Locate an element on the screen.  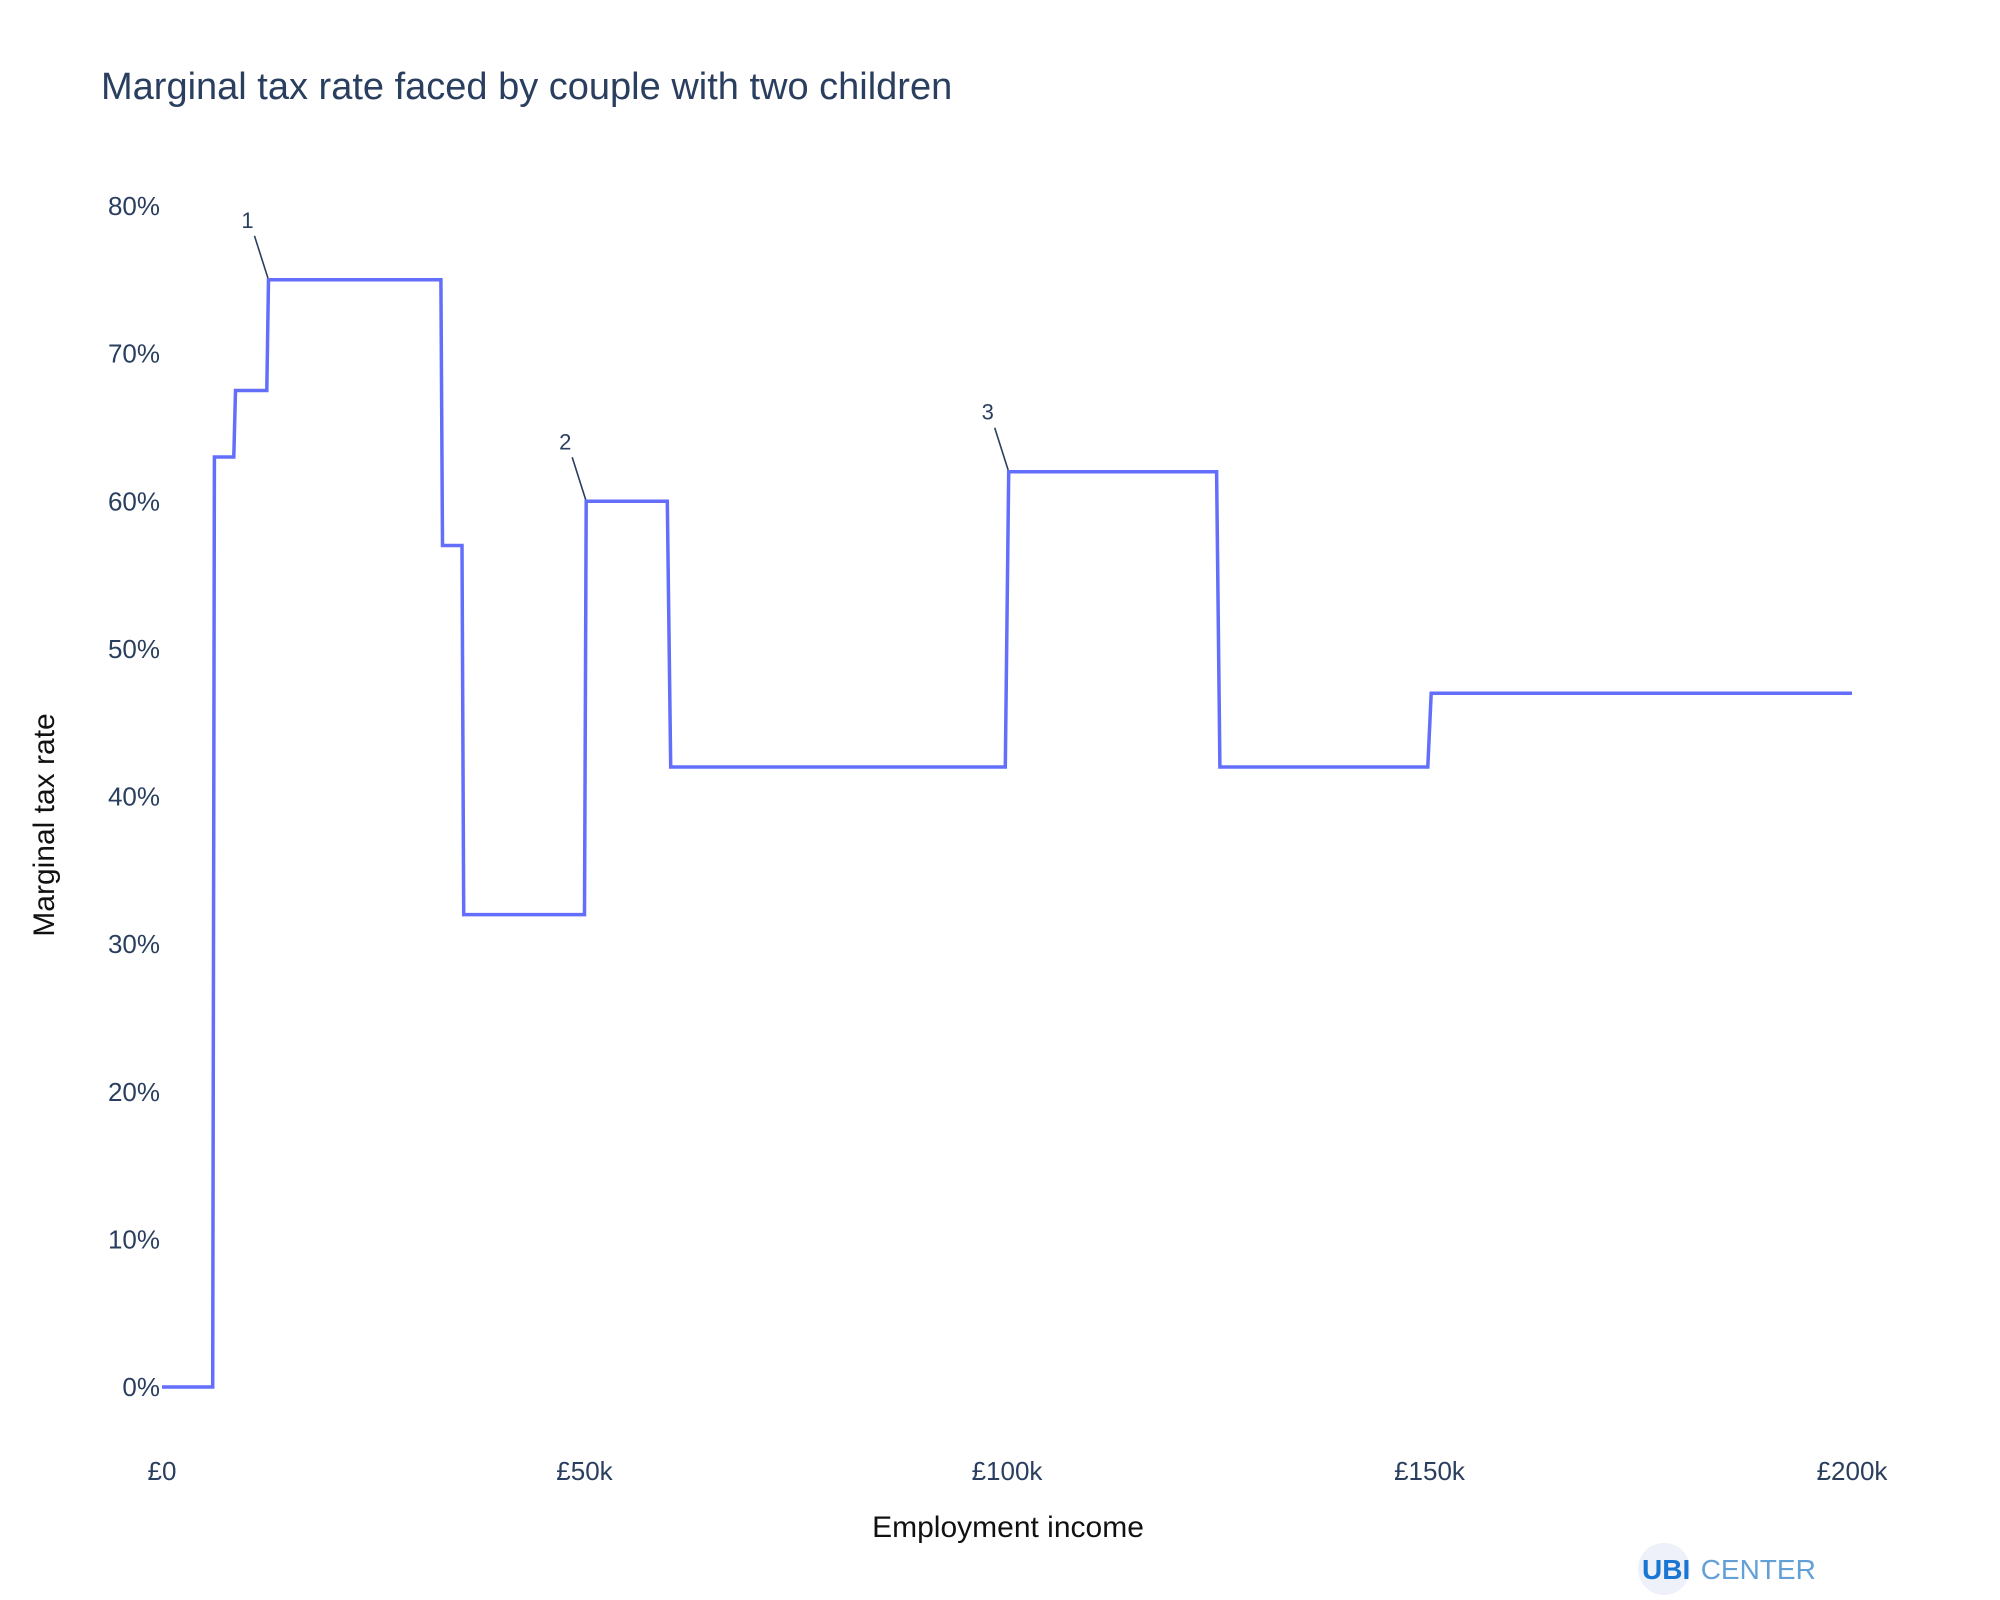
y-tick-label: 20% is located at coordinates (134, 1092).